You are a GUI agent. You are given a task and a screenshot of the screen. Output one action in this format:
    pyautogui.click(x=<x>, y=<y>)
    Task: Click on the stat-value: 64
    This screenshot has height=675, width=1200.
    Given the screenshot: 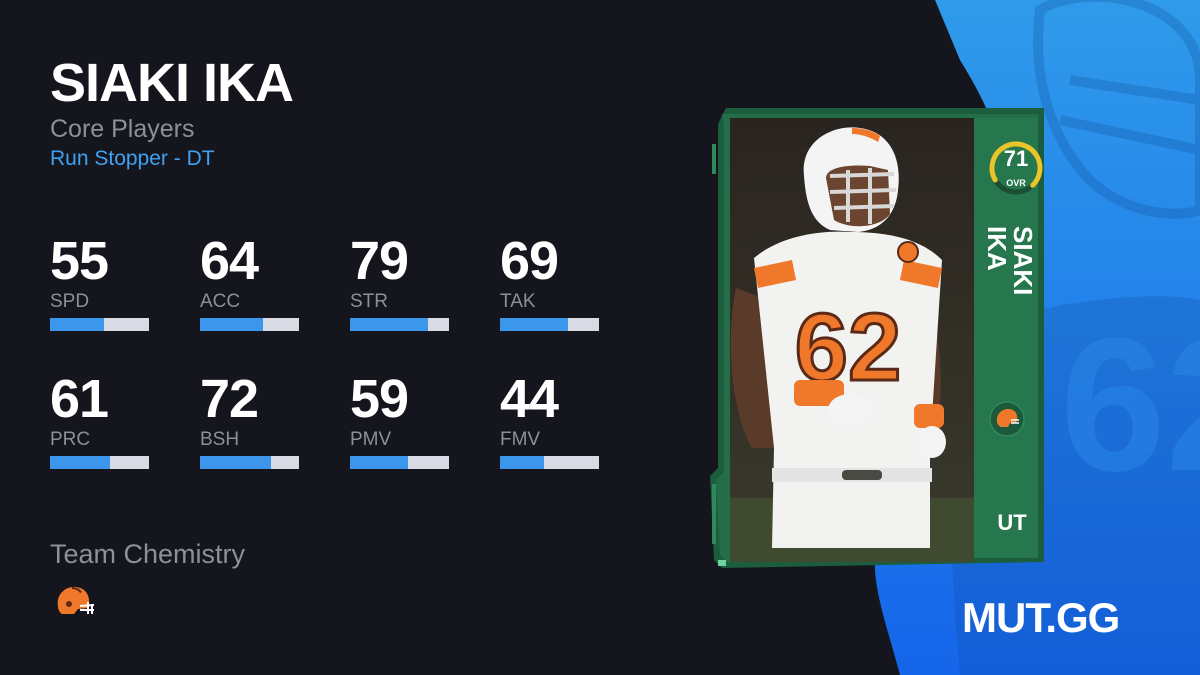 What is the action you would take?
    pyautogui.click(x=229, y=261)
    